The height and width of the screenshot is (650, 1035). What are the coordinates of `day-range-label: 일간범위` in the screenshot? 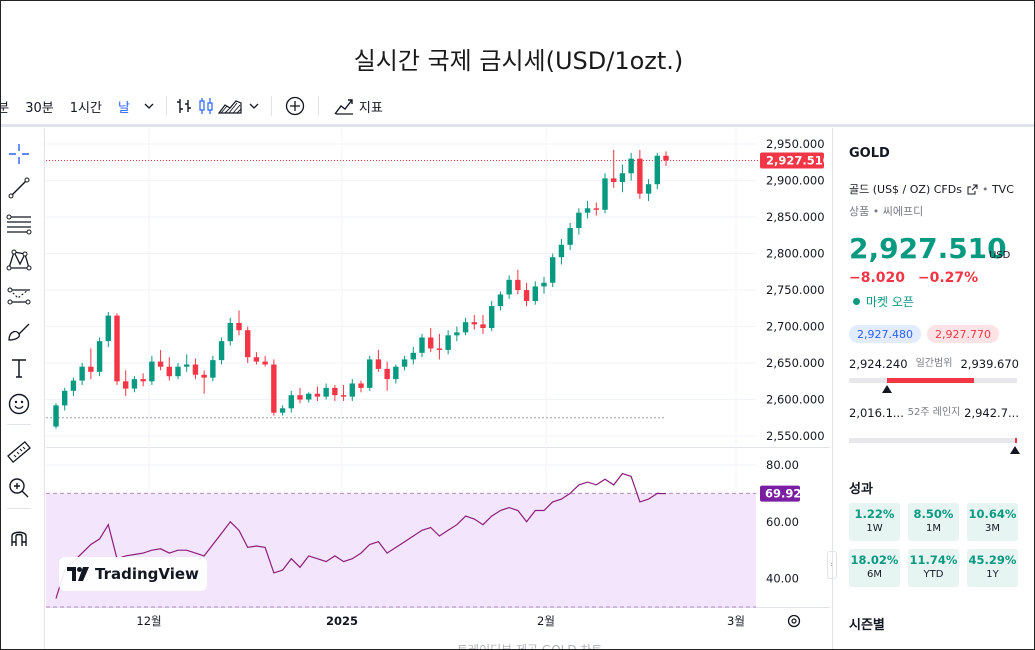 It's located at (934, 363).